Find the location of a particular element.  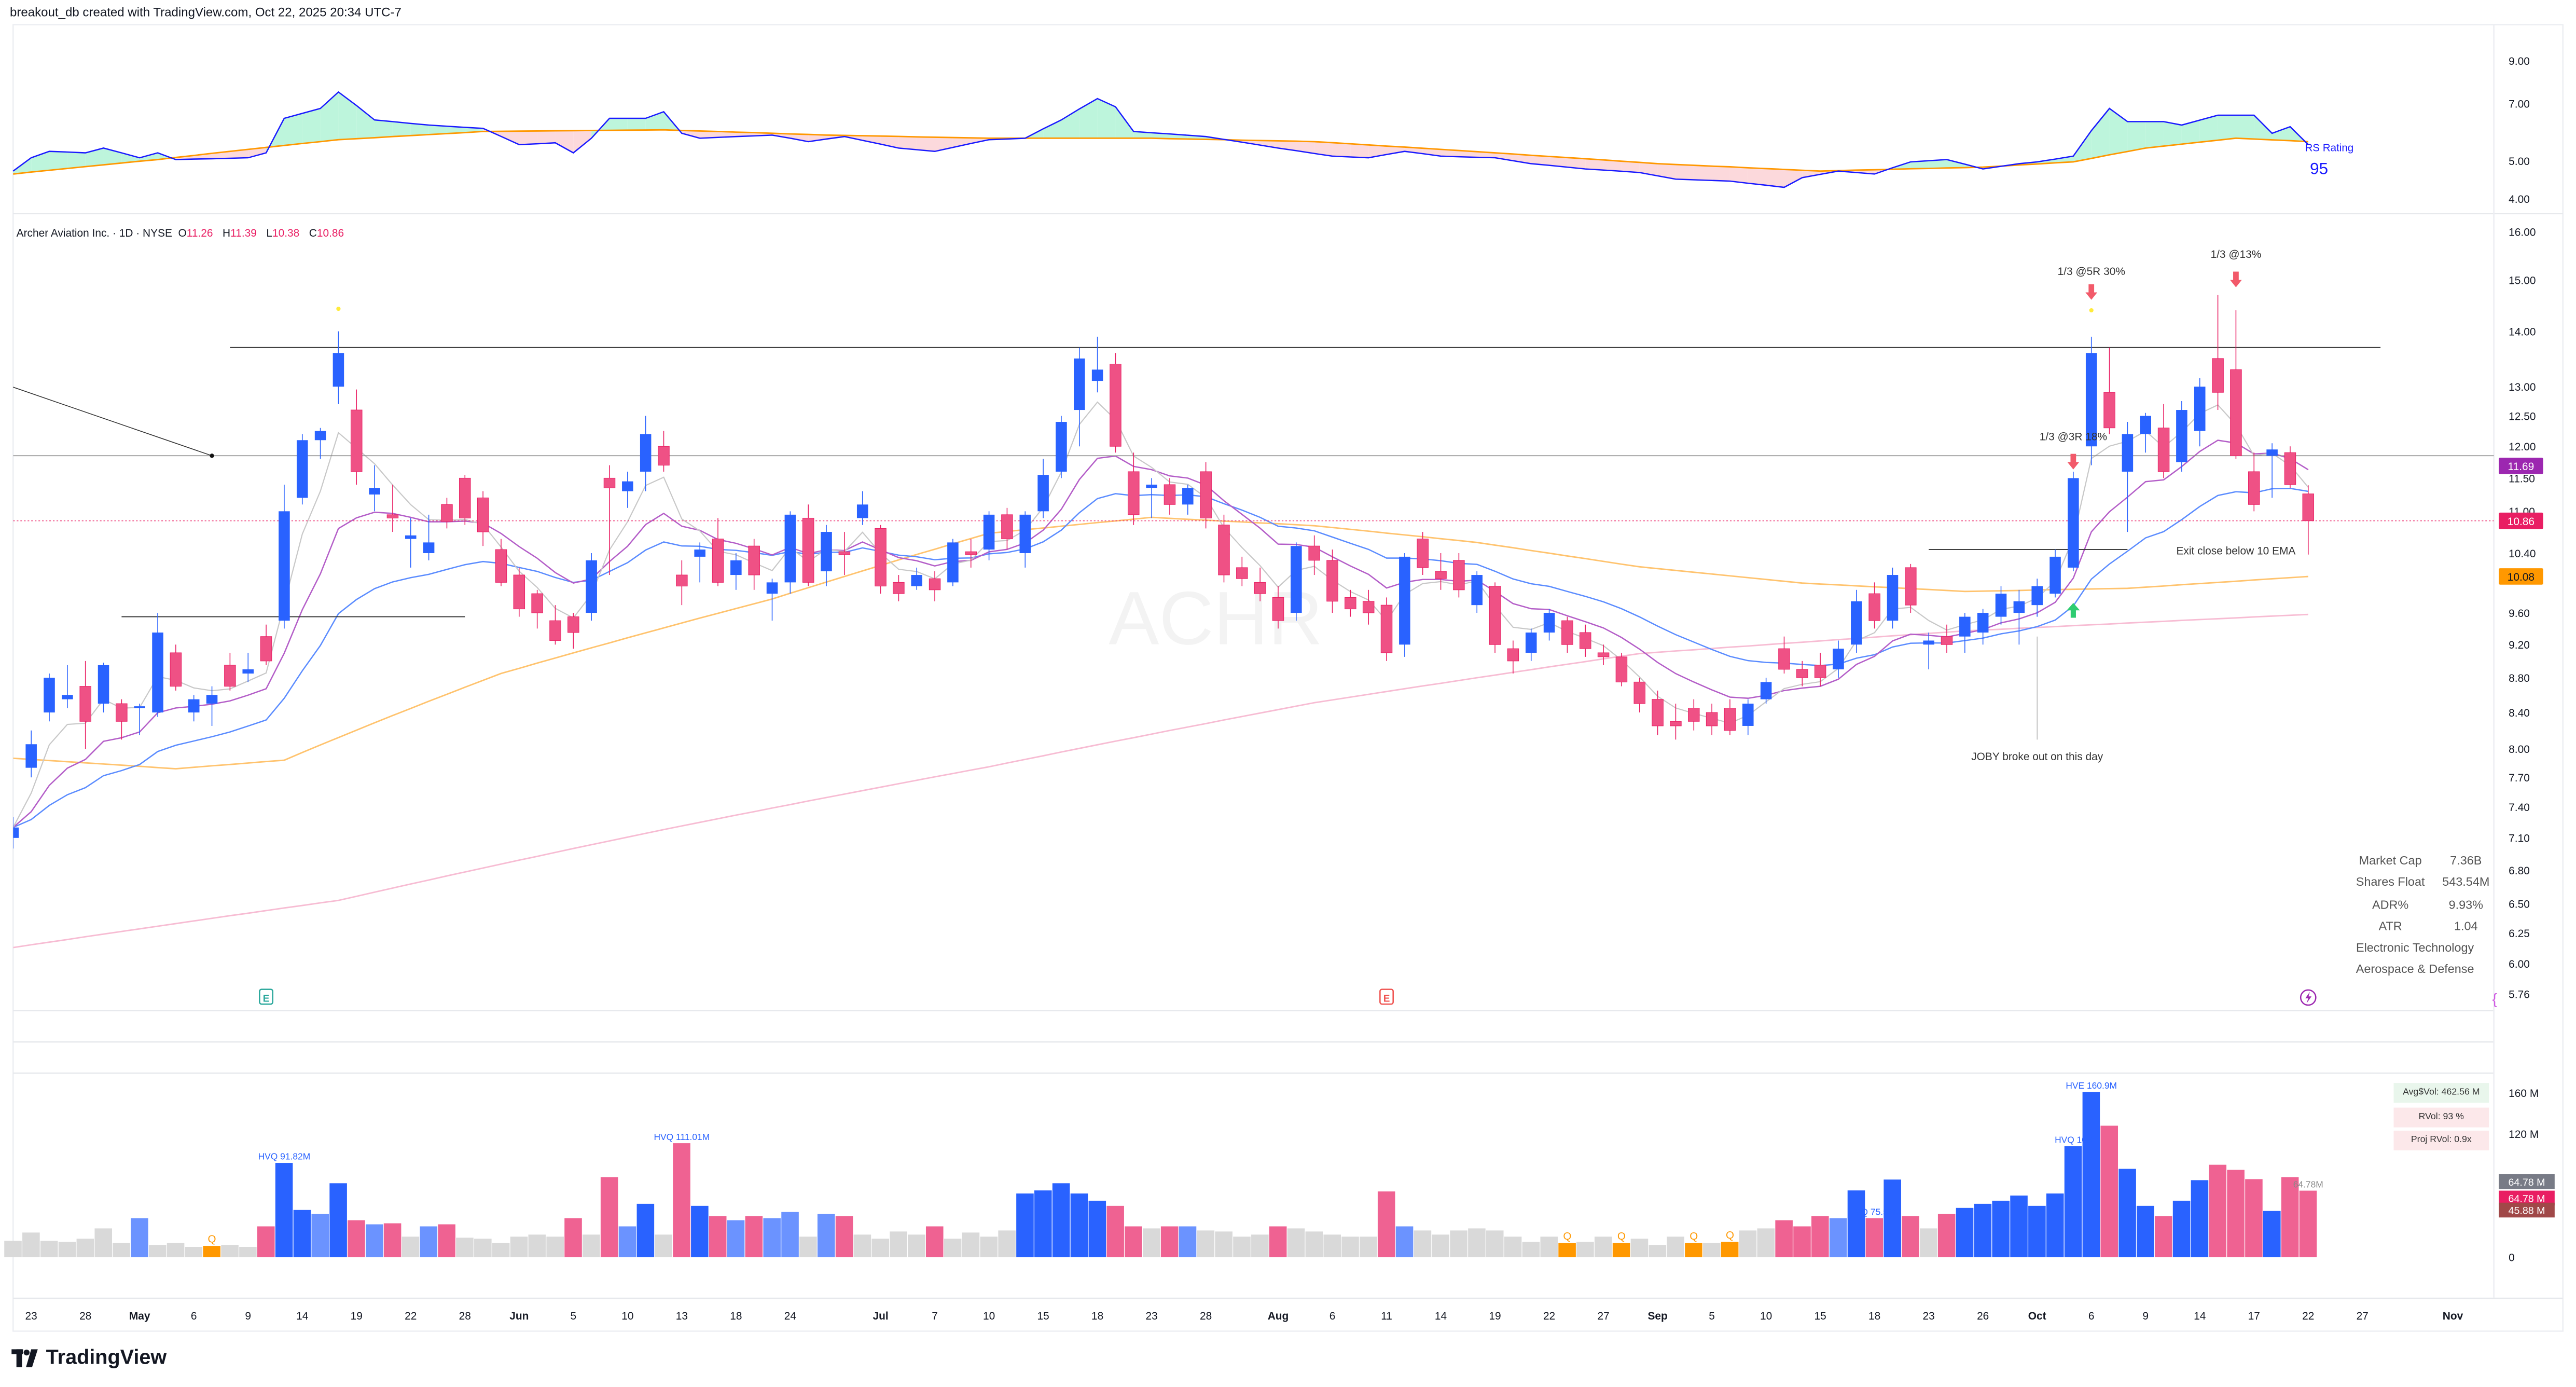

chart-annotation: 1/3 @5R 30% is located at coordinates (2091, 272).